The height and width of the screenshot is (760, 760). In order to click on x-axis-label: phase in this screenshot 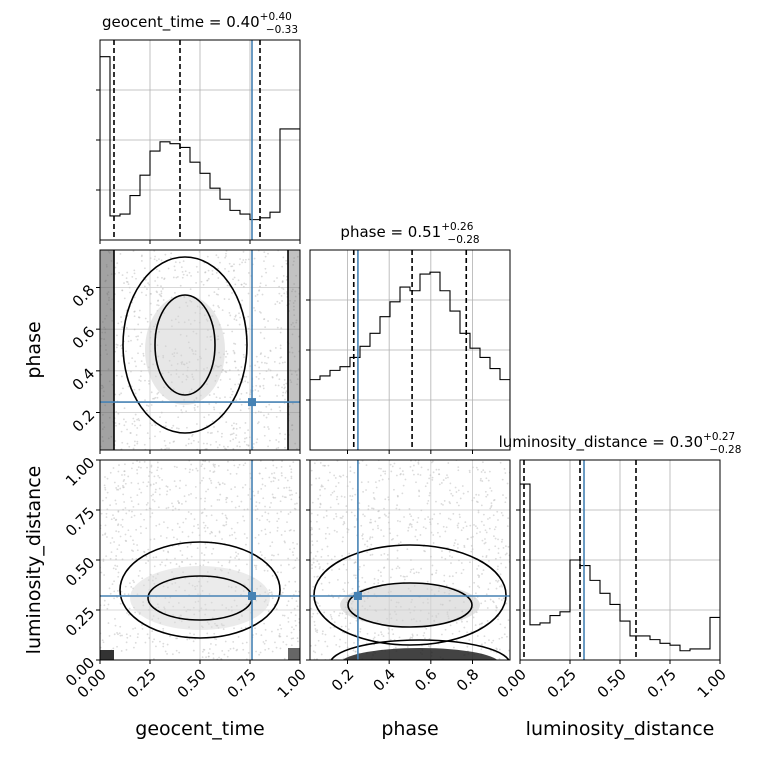, I will do `click(409, 729)`.